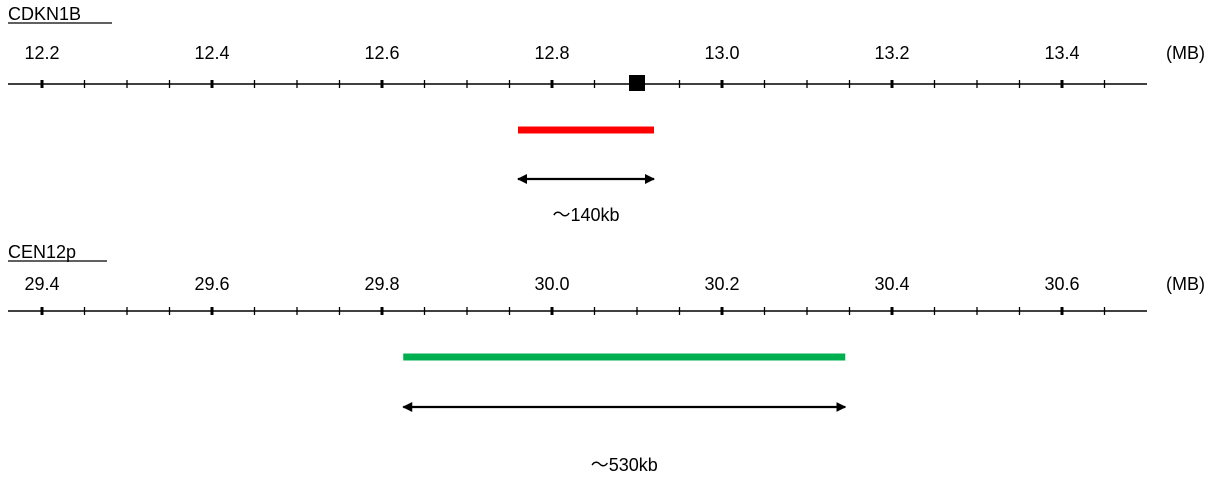 The width and height of the screenshot is (1217, 478). What do you see at coordinates (891, 284) in the screenshot?
I see `tick-label: 30.4` at bounding box center [891, 284].